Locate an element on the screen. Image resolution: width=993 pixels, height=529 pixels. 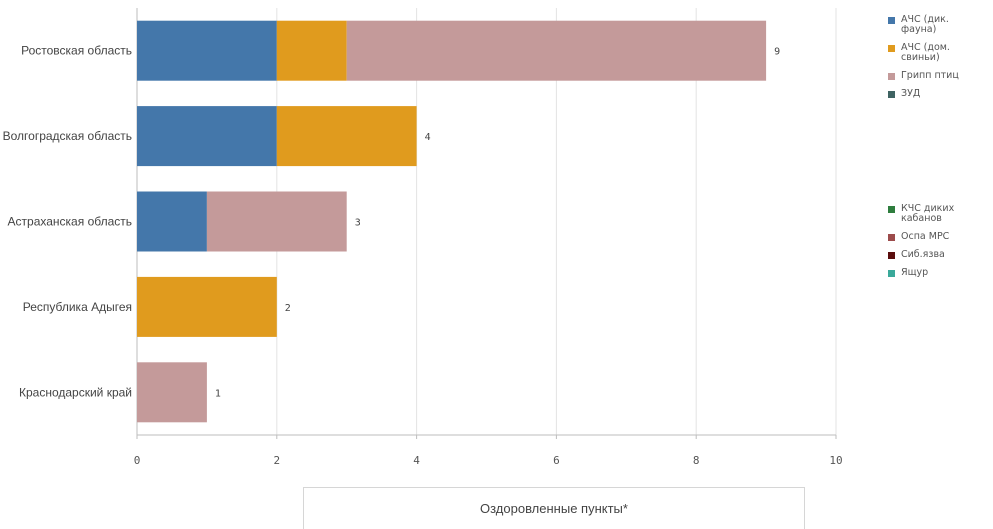
category-label: Астраханская область is located at coordinates (70, 222).